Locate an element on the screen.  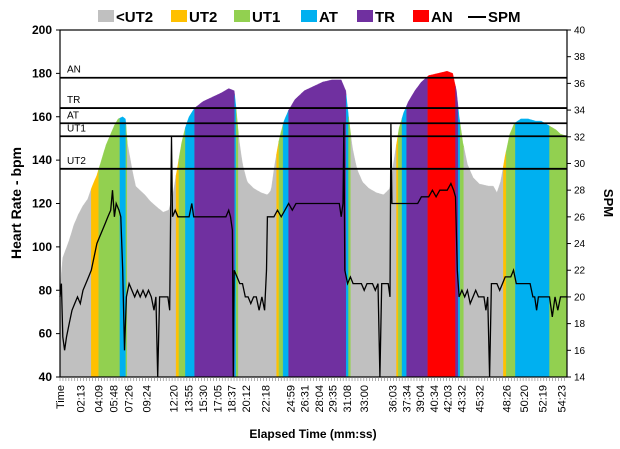
y-tick-label: 40 is located at coordinates (46, 377).